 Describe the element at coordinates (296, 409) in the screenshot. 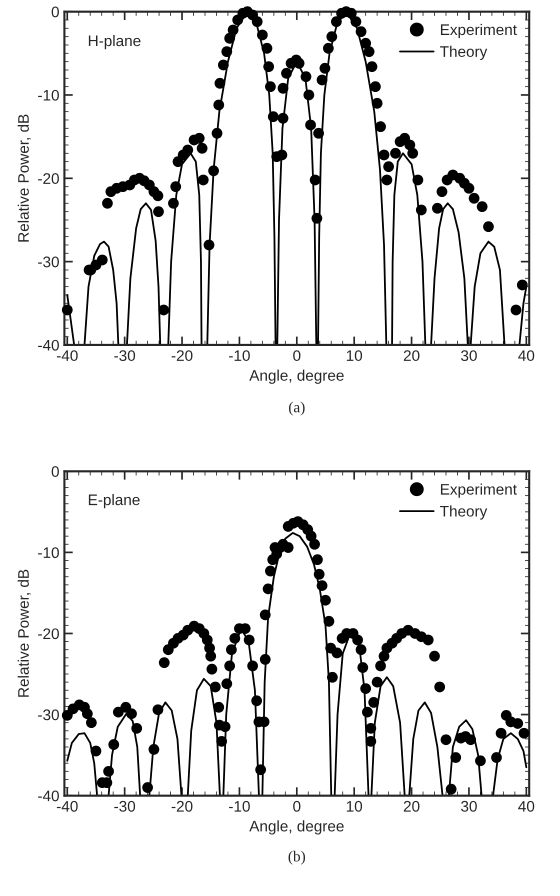

I see `text: (a)` at that location.